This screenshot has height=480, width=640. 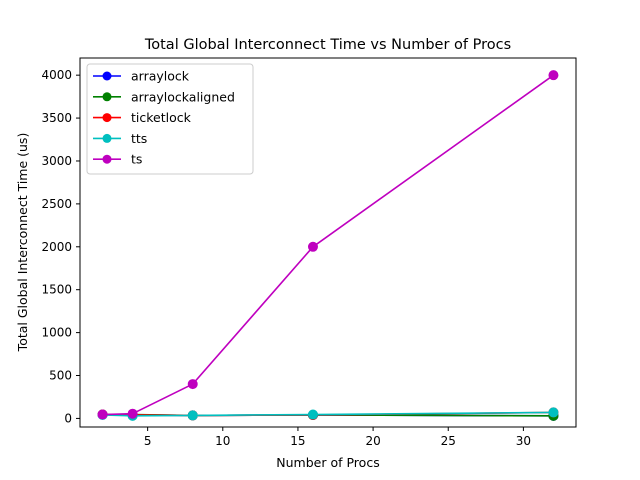 I want to click on legend-label: tts, so click(x=139, y=138).